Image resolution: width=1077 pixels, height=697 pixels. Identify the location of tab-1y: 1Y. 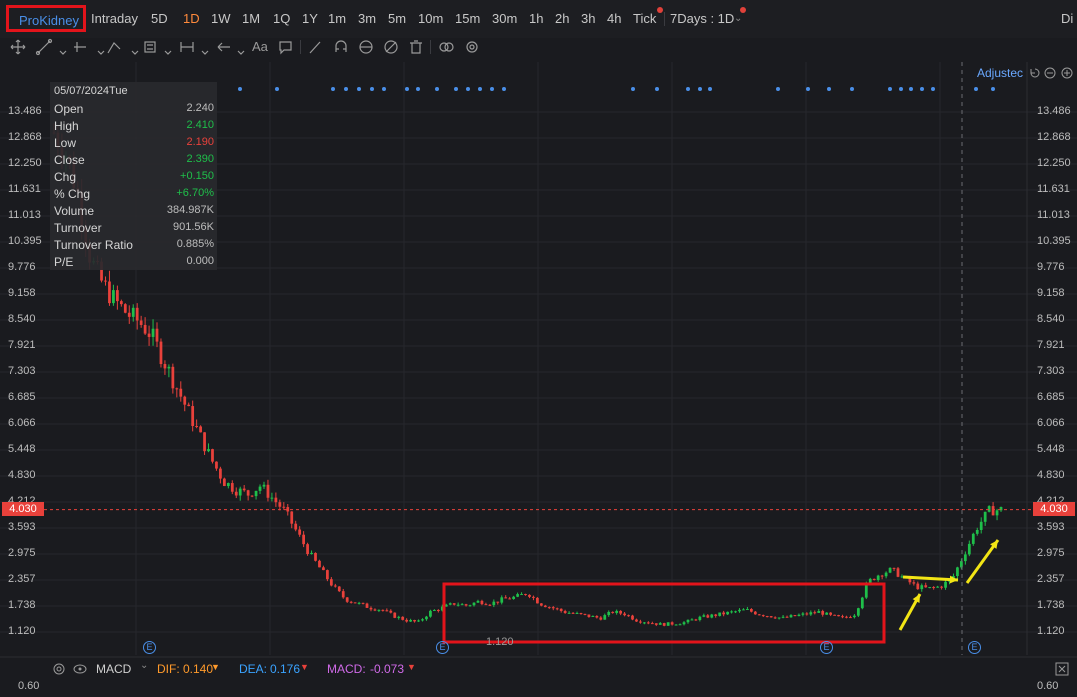
(310, 18).